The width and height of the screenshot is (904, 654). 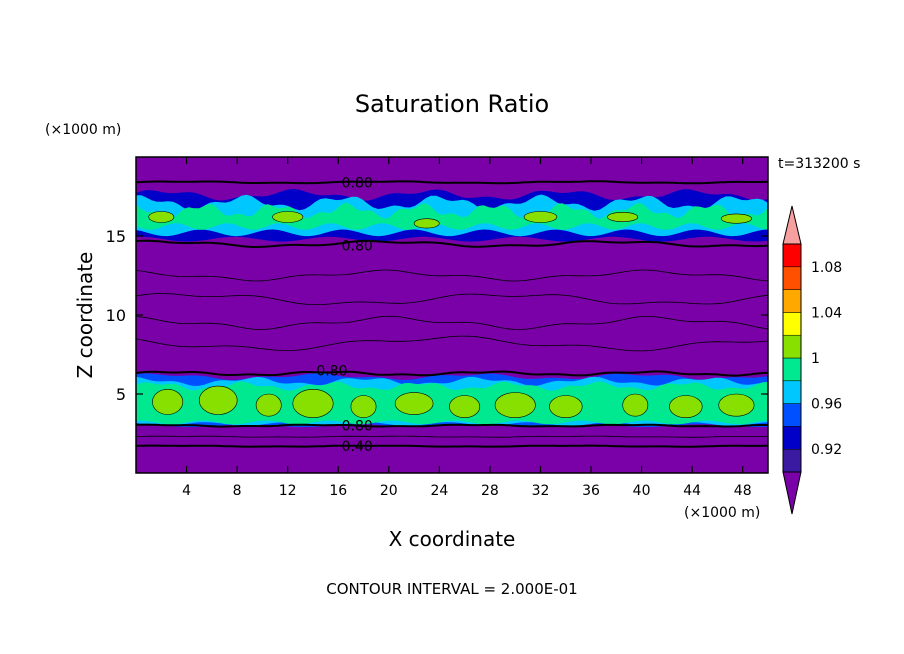 What do you see at coordinates (338, 491) in the screenshot?
I see `x-tick-label: 16` at bounding box center [338, 491].